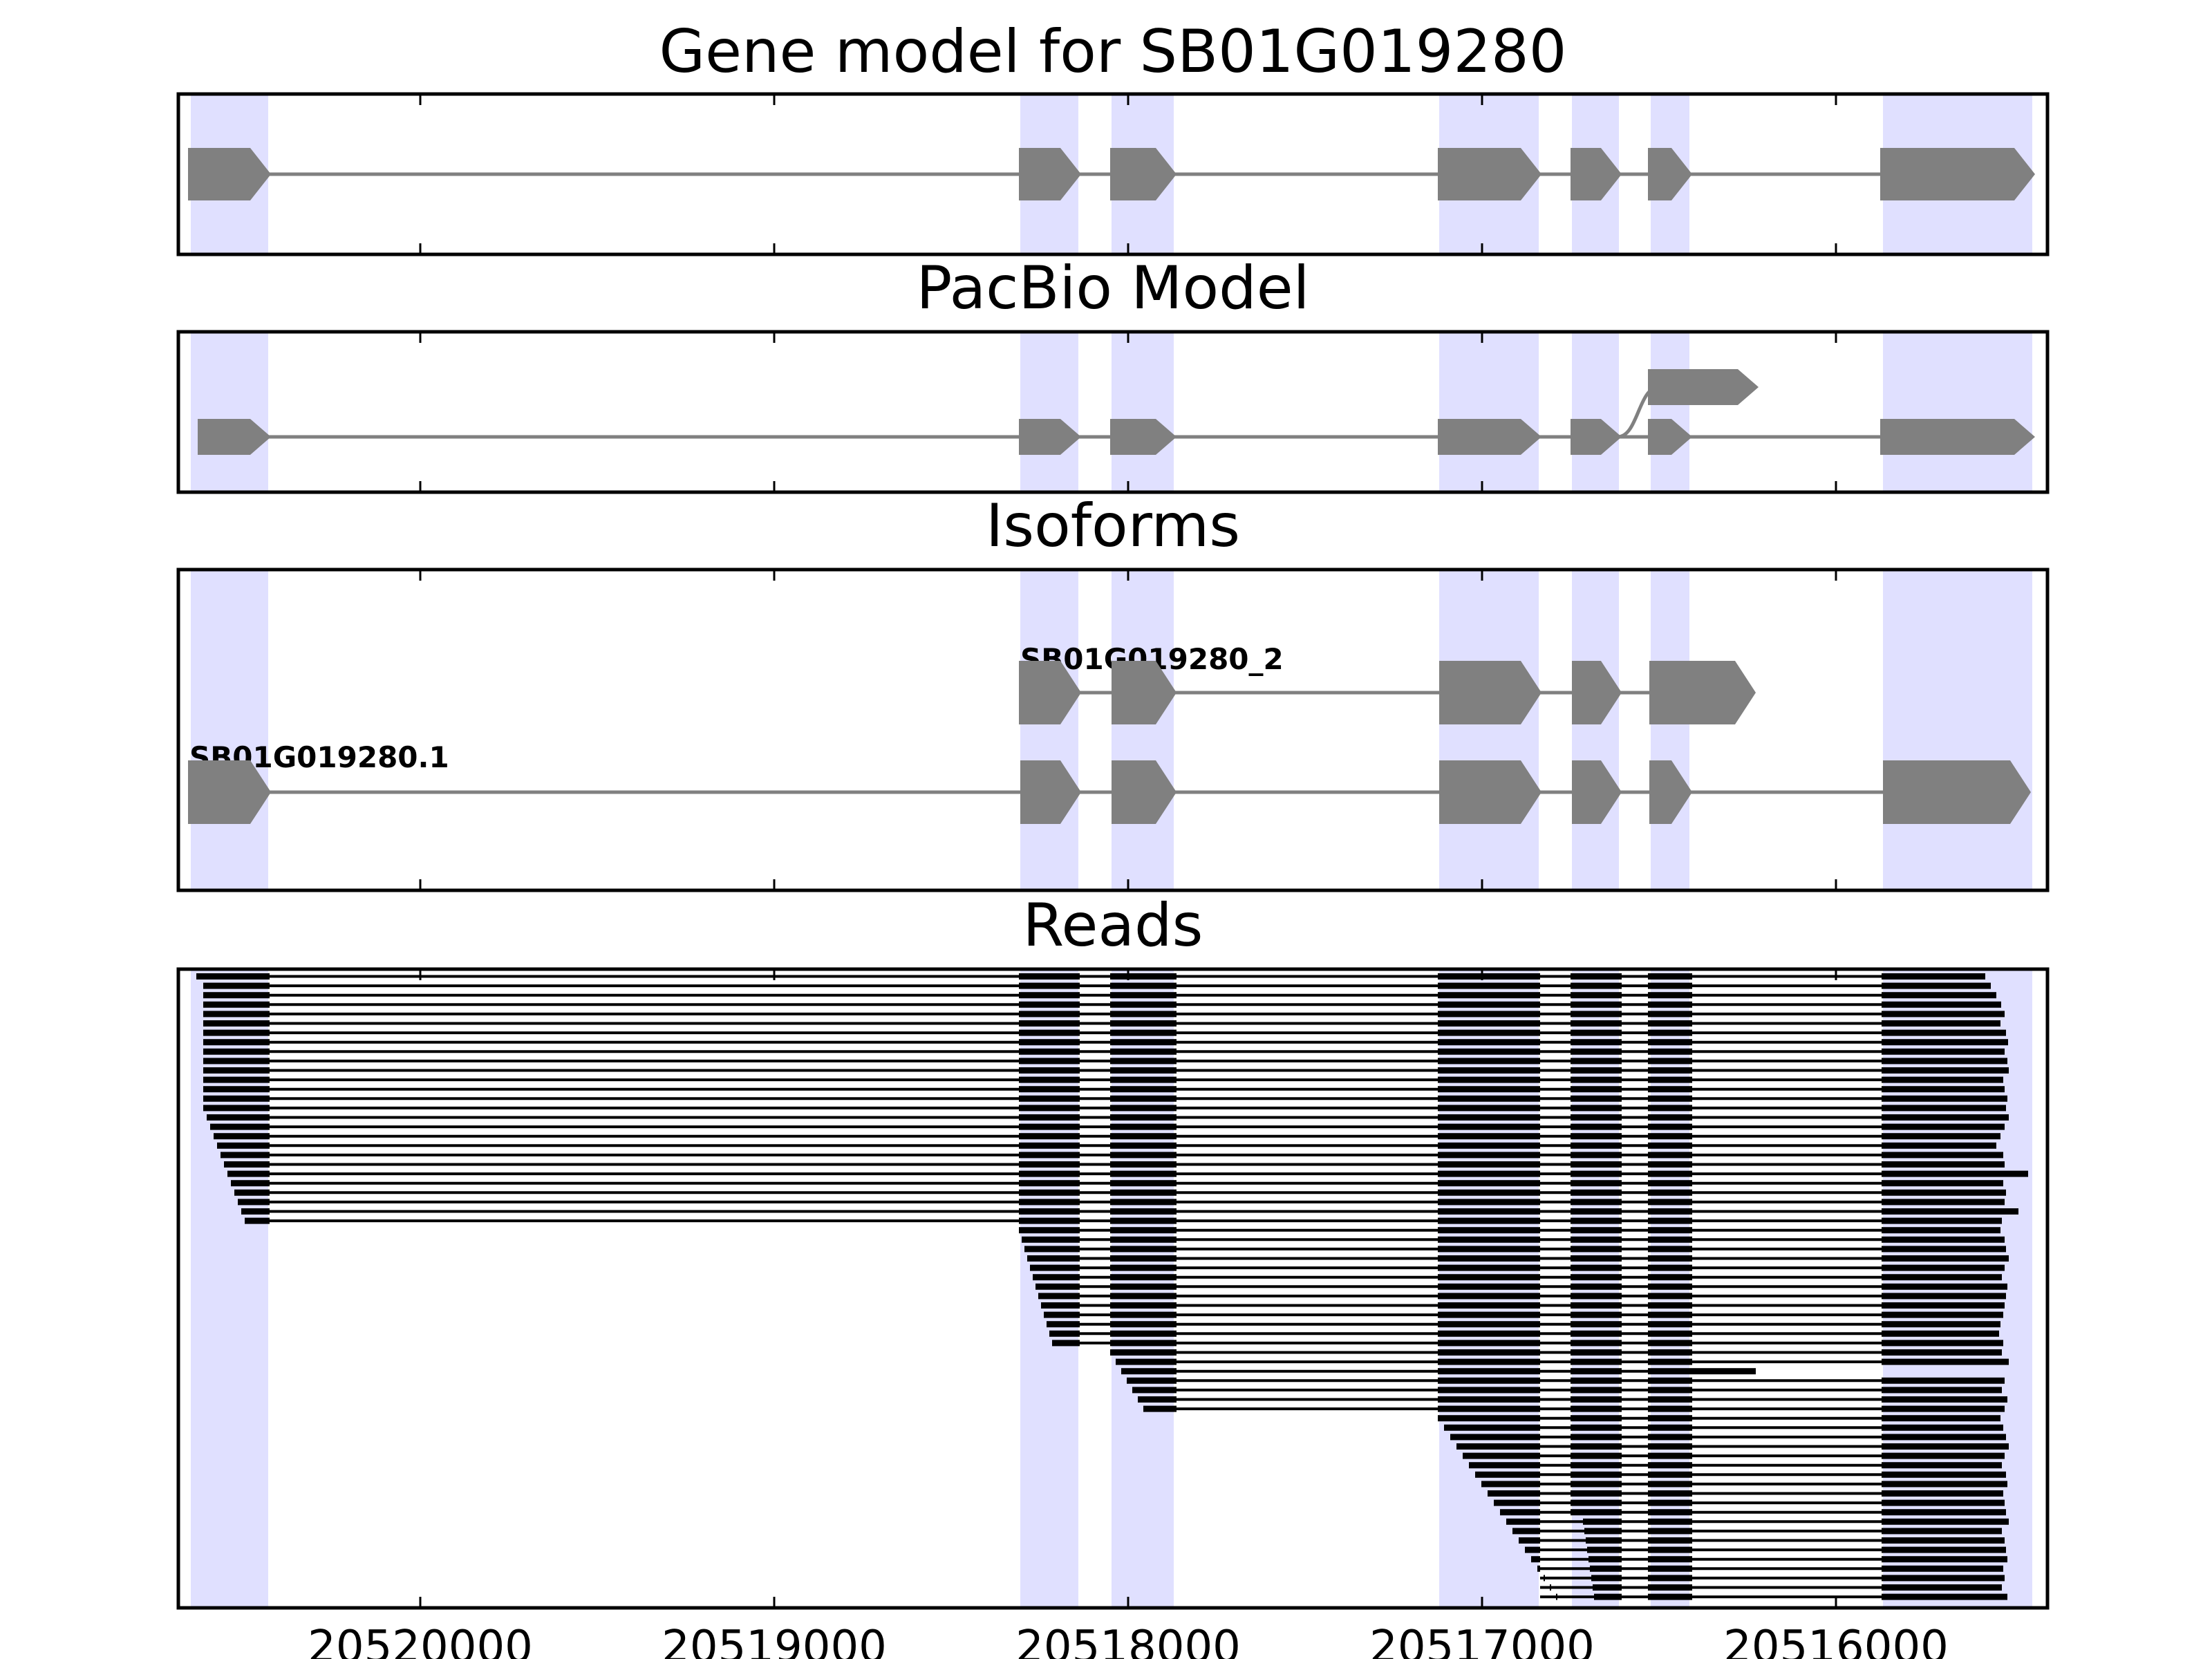  I want to click on exon-highlight, so click(1049, 730).